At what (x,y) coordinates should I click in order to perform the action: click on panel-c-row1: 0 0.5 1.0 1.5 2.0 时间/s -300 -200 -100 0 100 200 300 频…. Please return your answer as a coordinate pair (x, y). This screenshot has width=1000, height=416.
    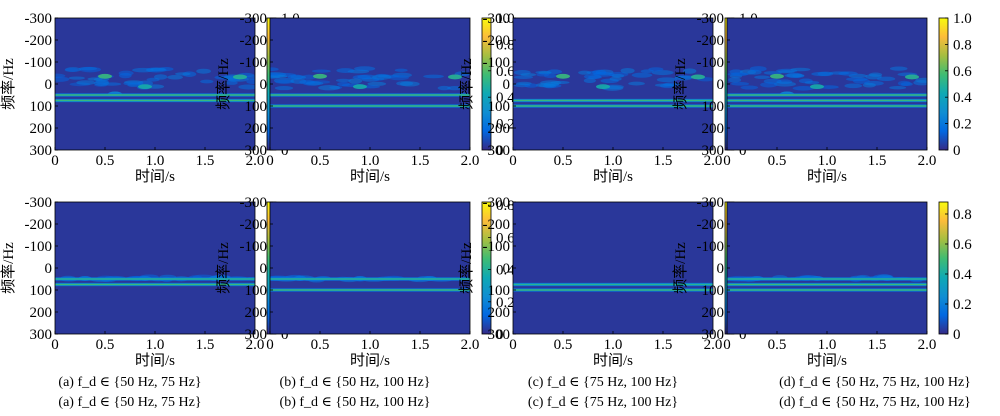
    Looking at the image, I should click on (608, 98).